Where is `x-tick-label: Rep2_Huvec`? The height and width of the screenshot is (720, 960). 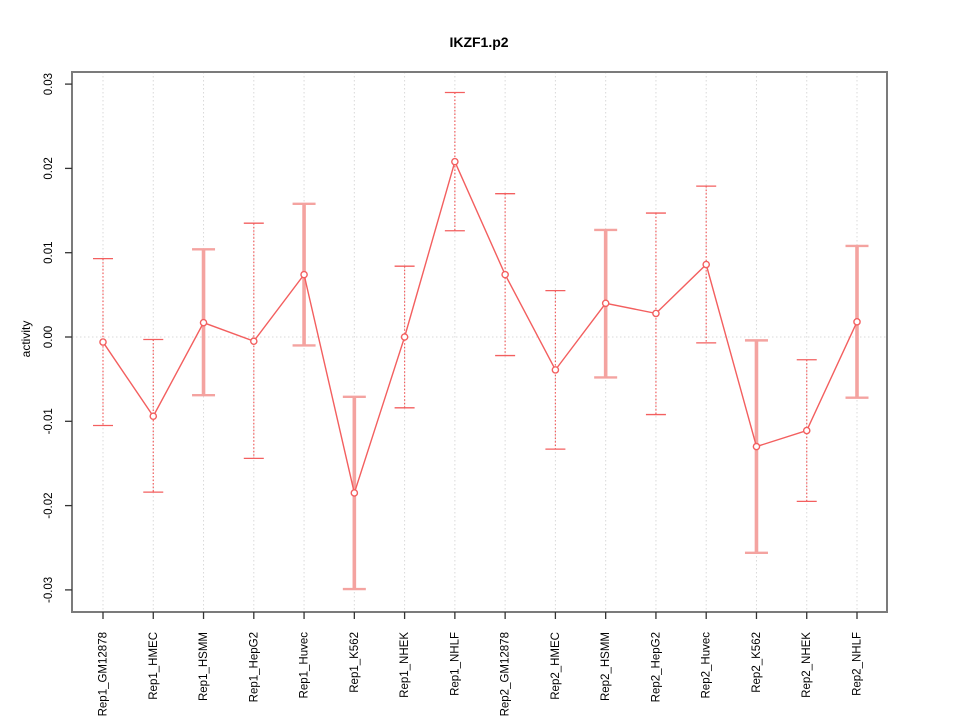 x-tick-label: Rep2_Huvec is located at coordinates (707, 665).